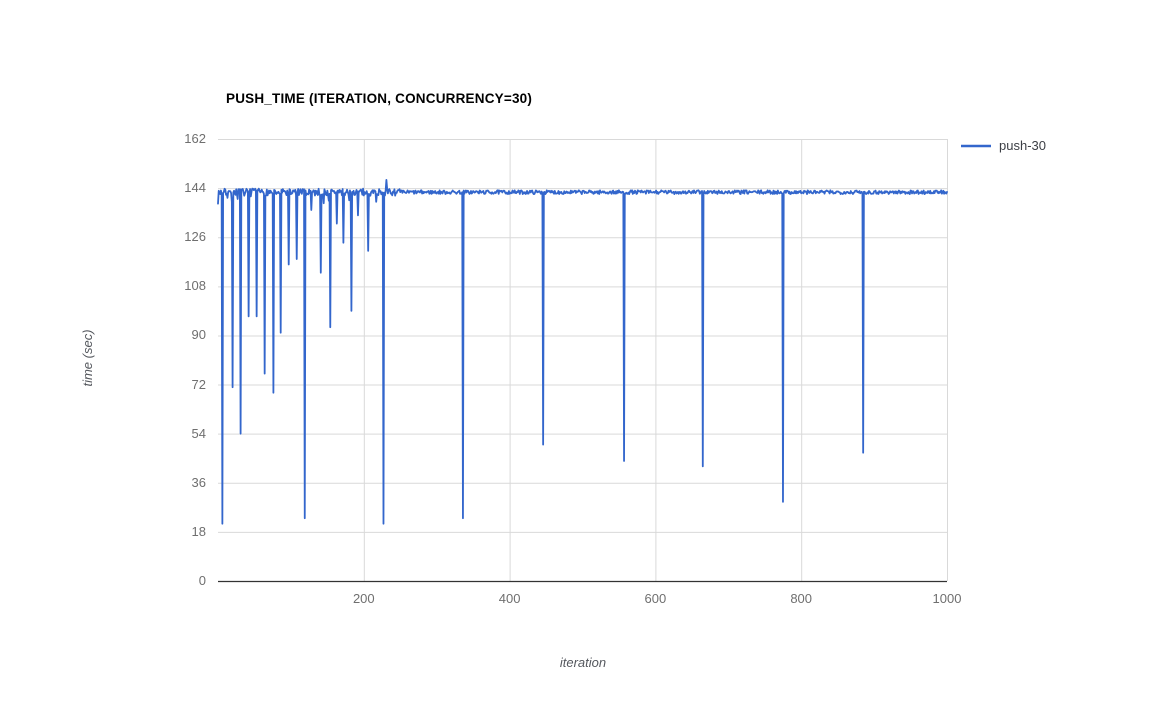  What do you see at coordinates (195, 138) in the screenshot?
I see `y-tick-label: 162` at bounding box center [195, 138].